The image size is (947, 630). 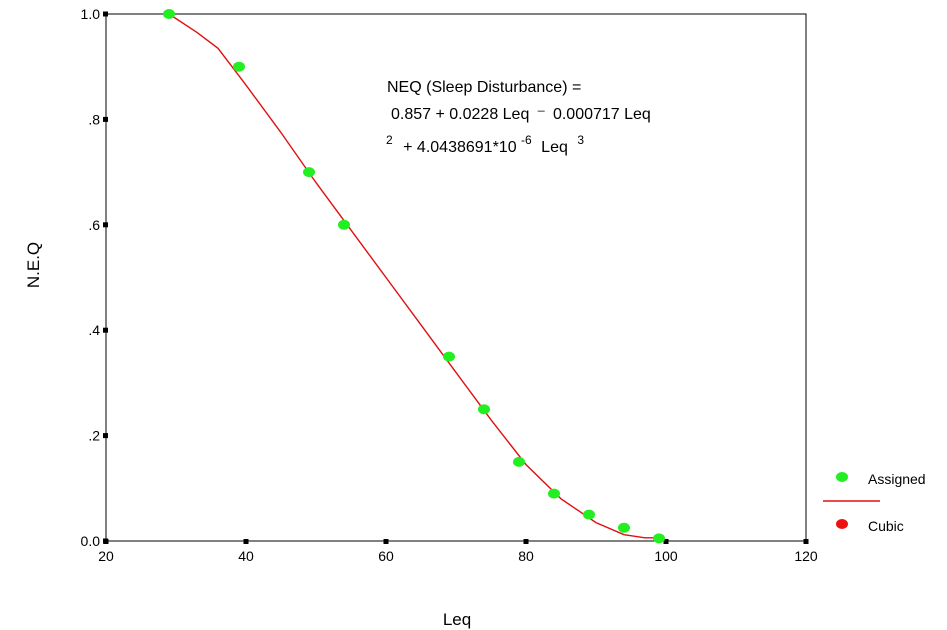 I want to click on legend-cubic-label: Cubic, so click(x=886, y=526).